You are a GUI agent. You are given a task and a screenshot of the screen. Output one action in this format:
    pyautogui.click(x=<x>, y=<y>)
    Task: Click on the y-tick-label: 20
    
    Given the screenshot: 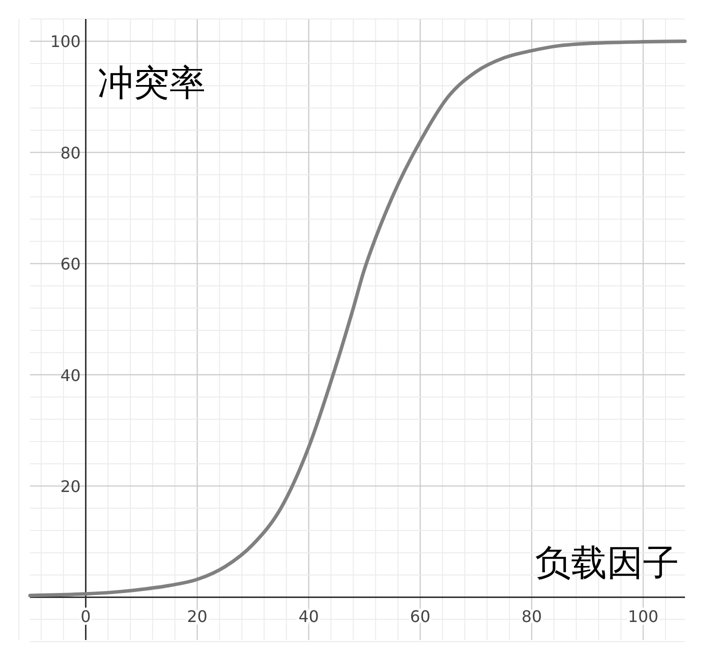 What is the action you would take?
    pyautogui.click(x=70, y=486)
    